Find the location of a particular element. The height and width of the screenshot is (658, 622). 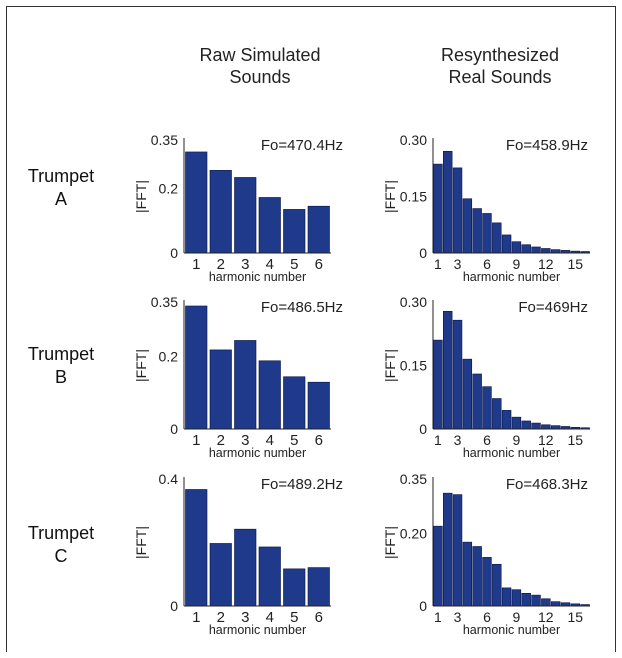

row-label-b-line1: Trumpet is located at coordinates (61, 354).